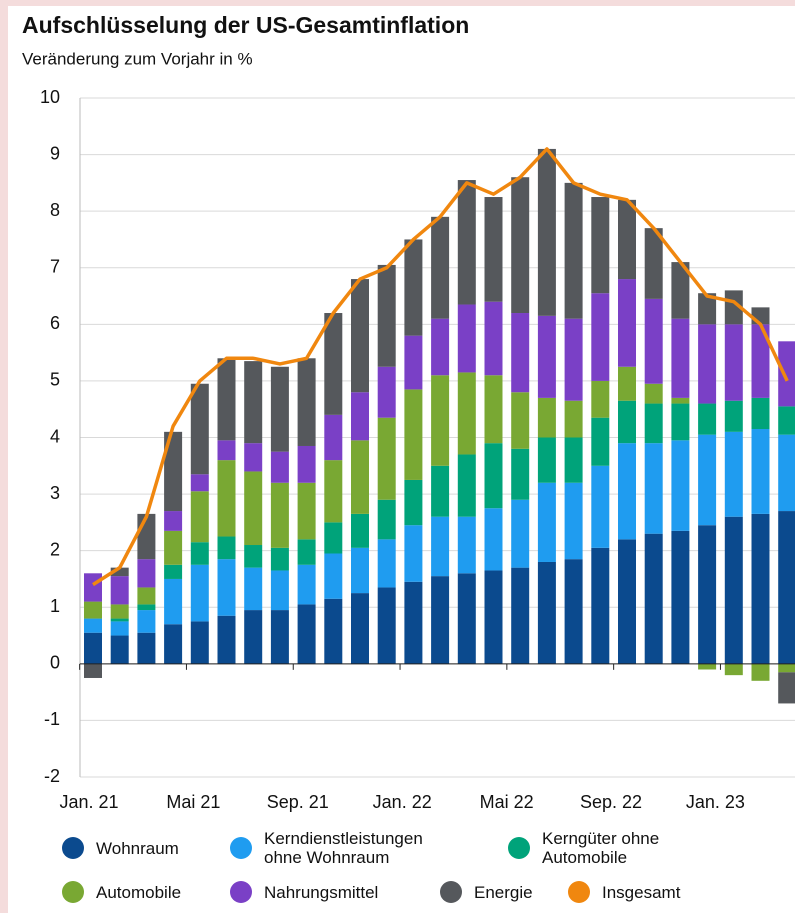 This screenshot has width=795, height=913. What do you see at coordinates (298, 802) in the screenshot?
I see `x-tick-label: Sep. 21` at bounding box center [298, 802].